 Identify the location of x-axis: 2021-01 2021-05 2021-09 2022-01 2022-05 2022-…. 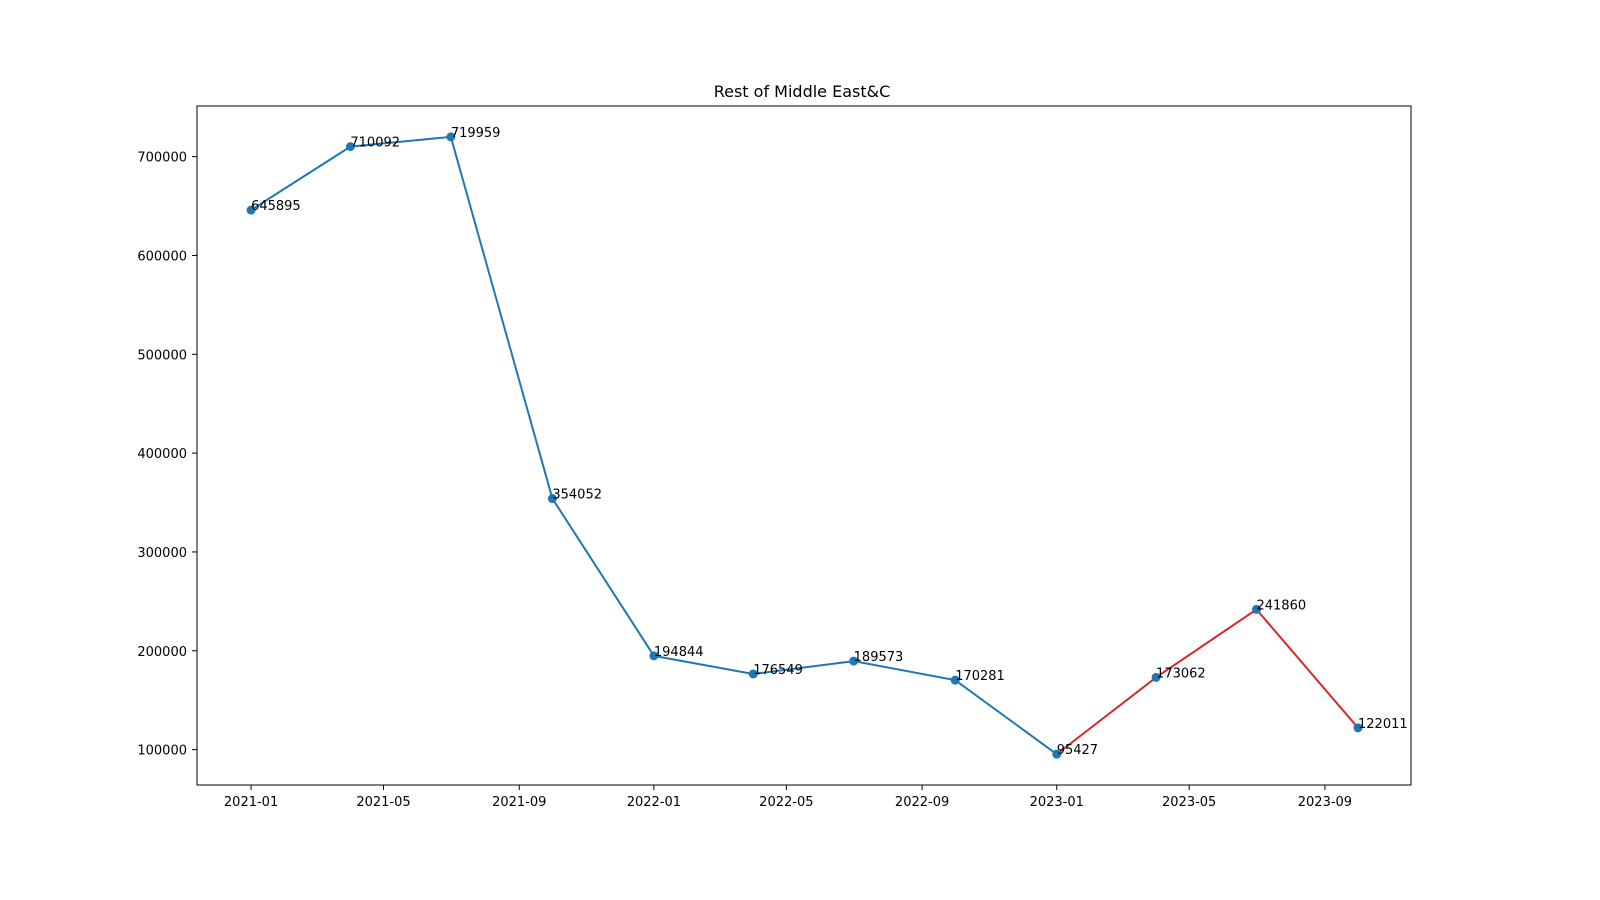
(788, 797).